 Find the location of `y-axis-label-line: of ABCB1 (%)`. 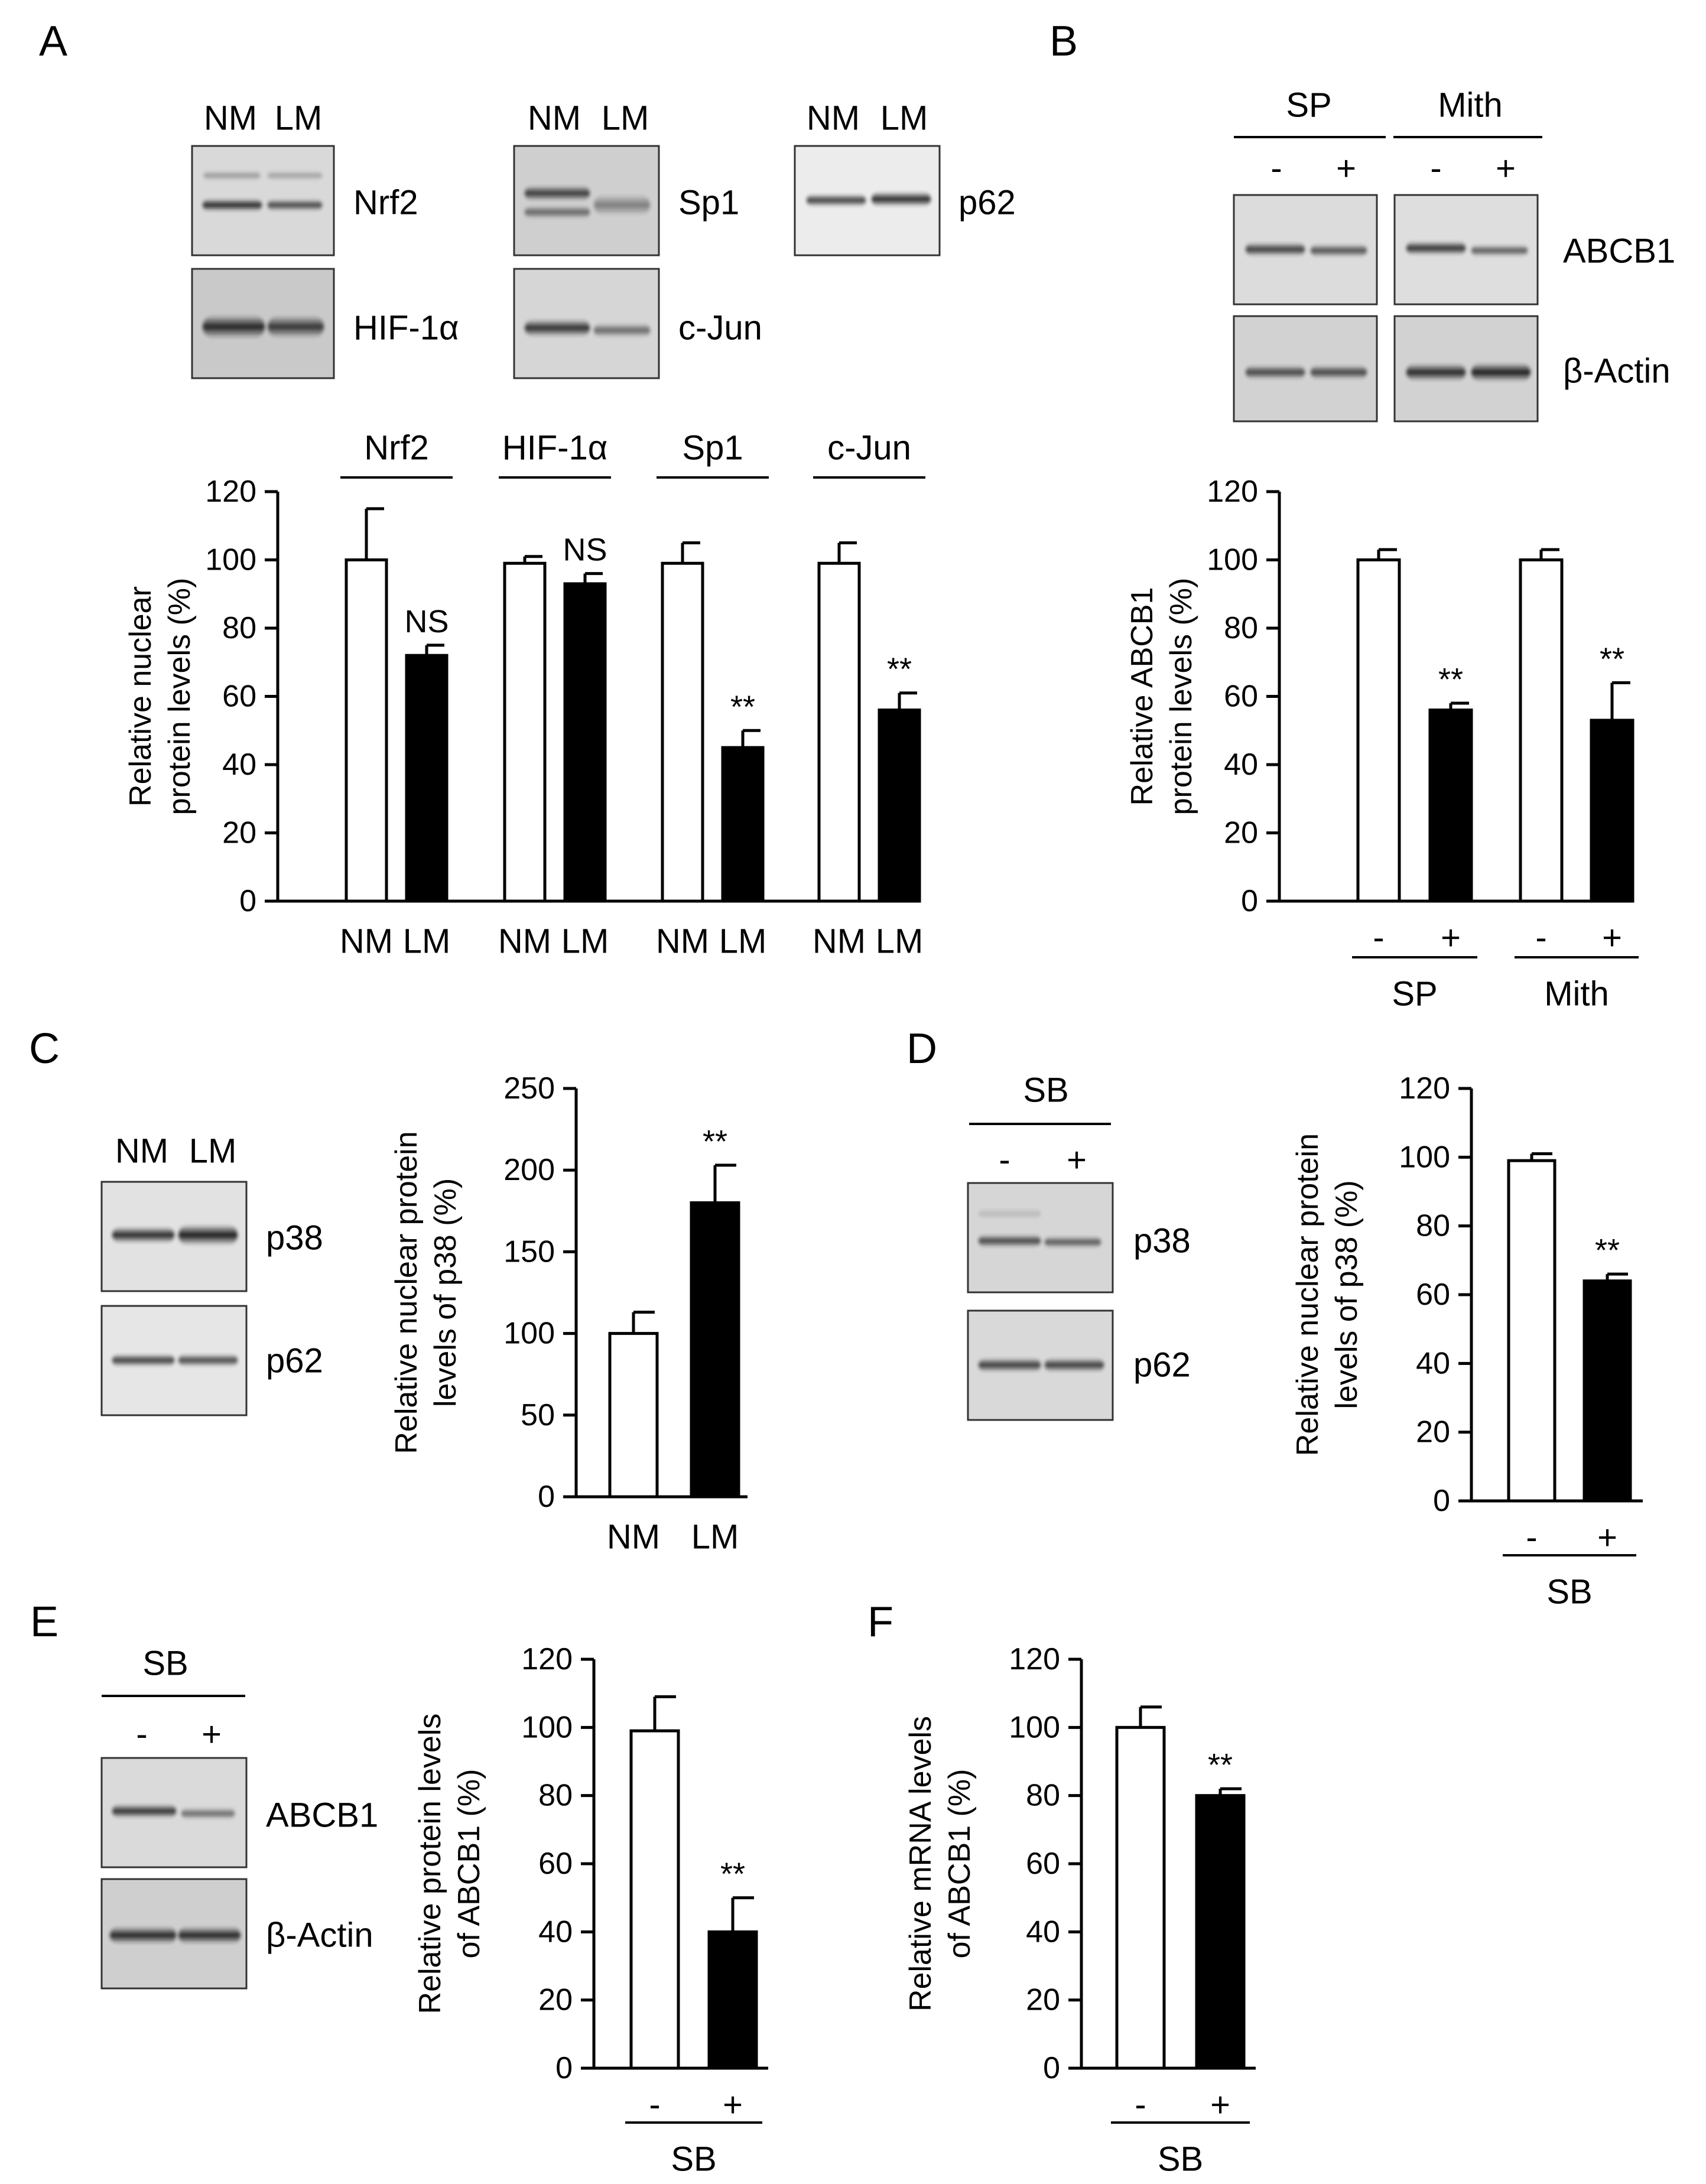

y-axis-label-line: of ABCB1 (%) is located at coordinates (469, 1864).